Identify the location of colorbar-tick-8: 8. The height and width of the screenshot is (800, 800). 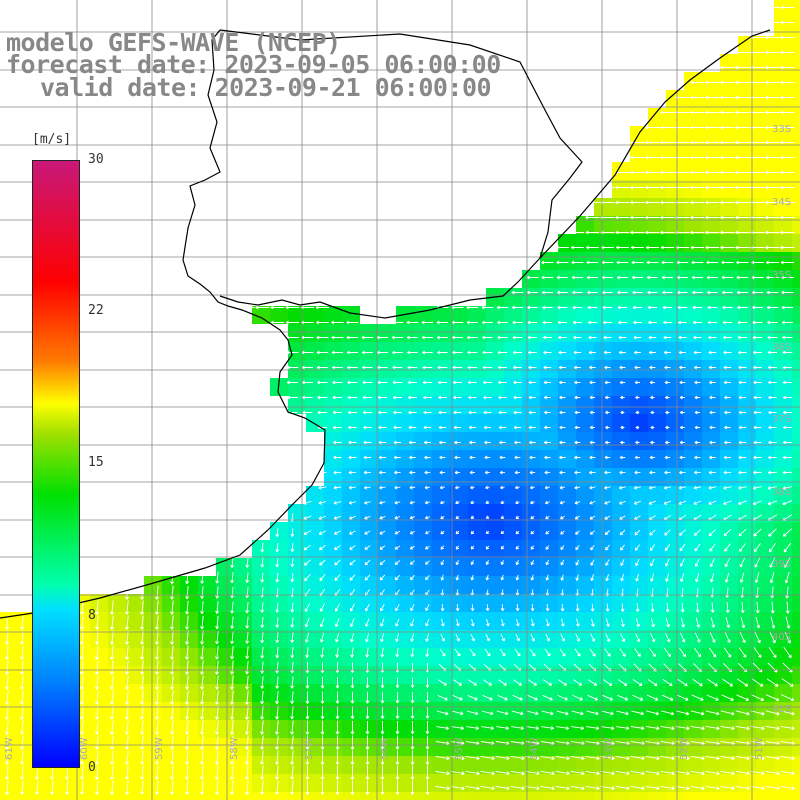
(92, 615).